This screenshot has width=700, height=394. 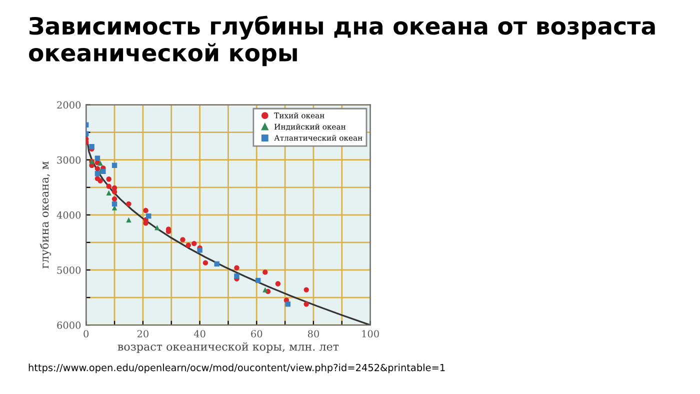 I want to click on y-tick-label: 4000, so click(x=68, y=215).